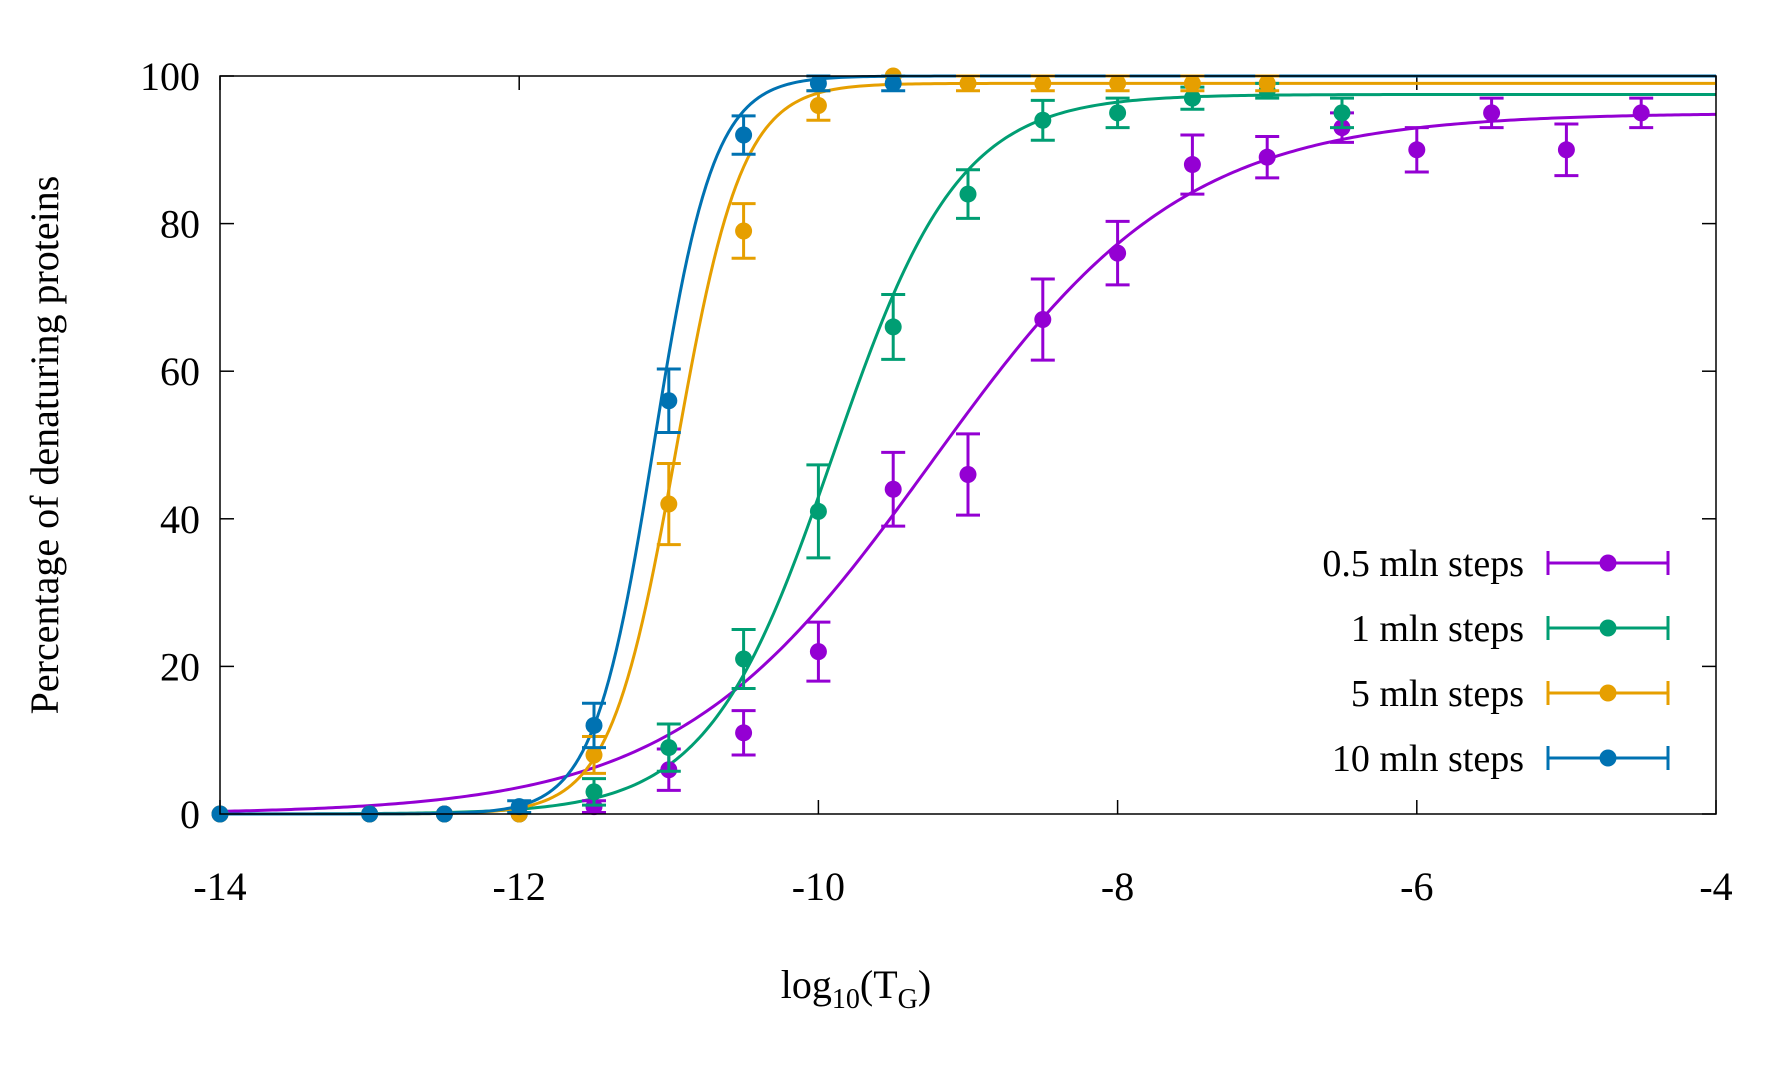 The height and width of the screenshot is (1073, 1782). Describe the element at coordinates (519, 886) in the screenshot. I see `x-tick-label: -12` at that location.